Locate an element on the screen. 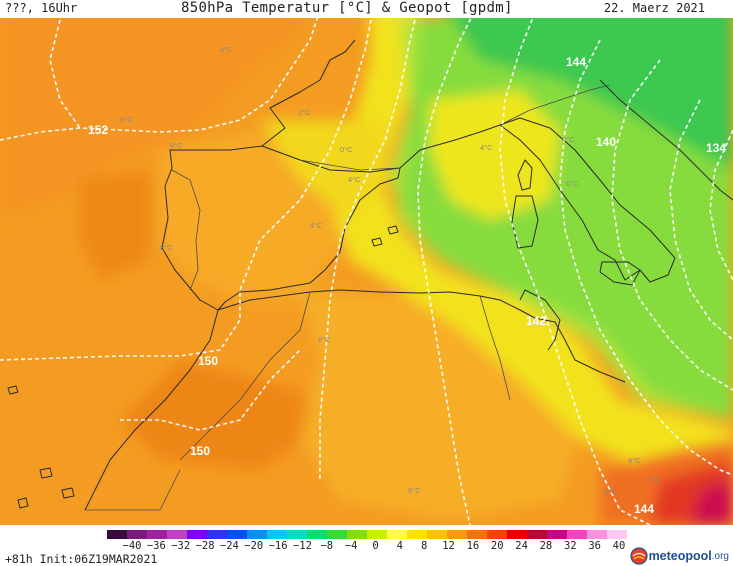 Image resolution: width=733 pixels, height=566 pixels. sardinia is located at coordinates (525, 222).